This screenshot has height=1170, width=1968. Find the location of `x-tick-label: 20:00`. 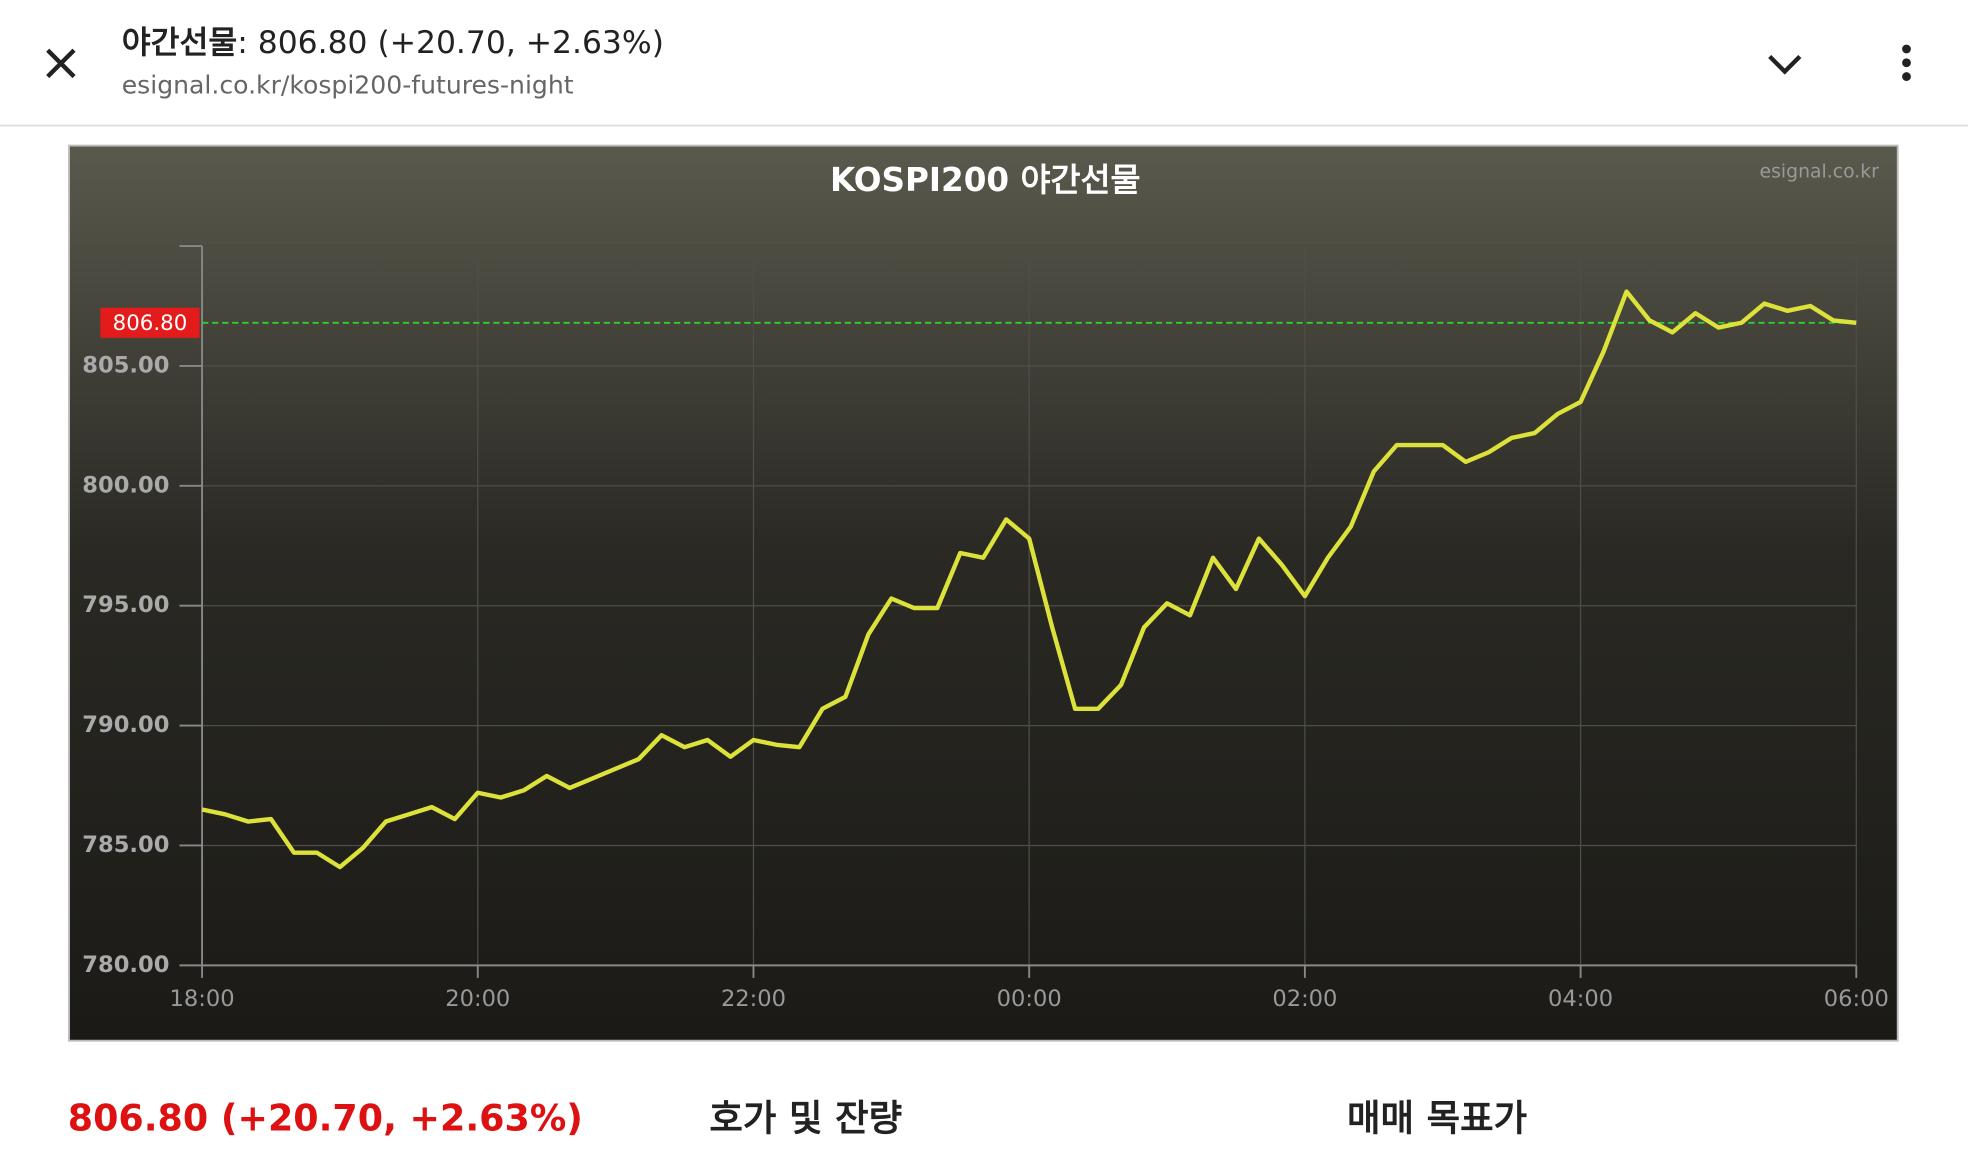

x-tick-label: 20:00 is located at coordinates (477, 999).